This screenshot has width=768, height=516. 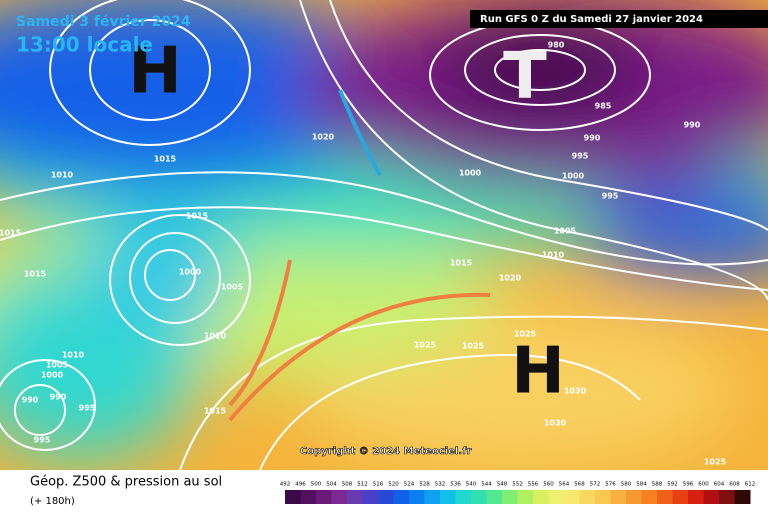 I want to click on legend-tick-label: 608, so click(x=734, y=485).